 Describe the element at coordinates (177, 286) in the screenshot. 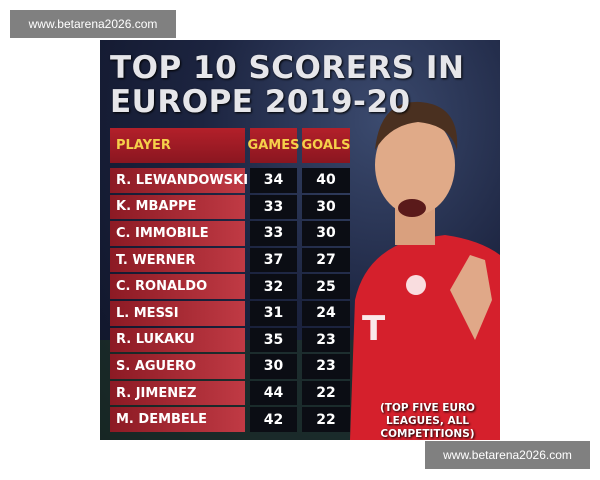

I see `player-name: C. RONALDO` at that location.